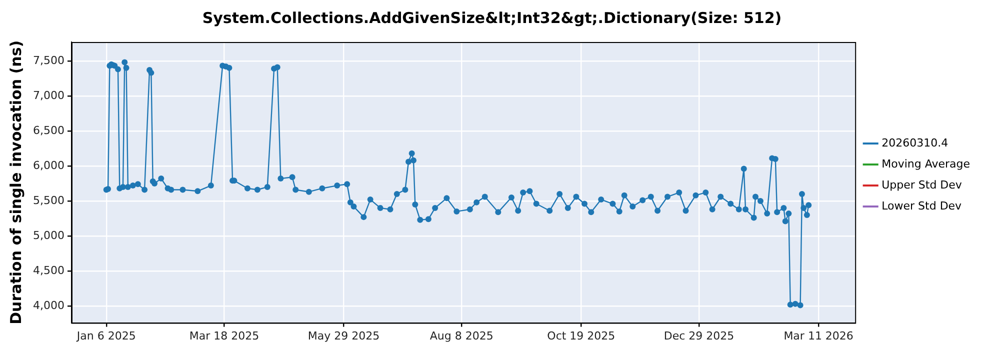 This screenshot has width=1000, height=350. Describe the element at coordinates (581, 335) in the screenshot. I see `x-tick-label: Oct 19 2025` at that location.